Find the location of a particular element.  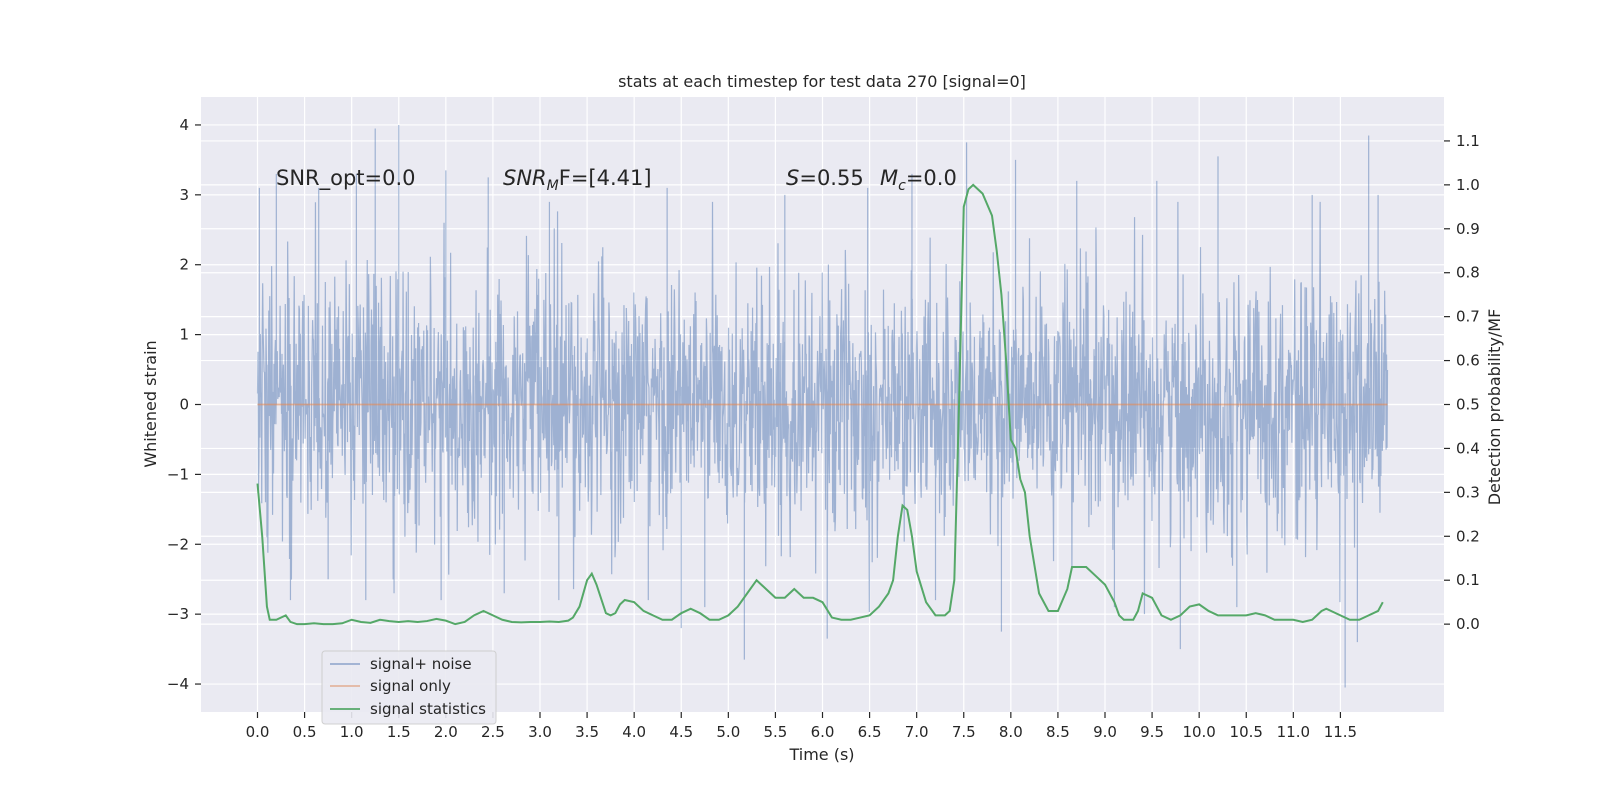

x-tick-label: 3.5 is located at coordinates (587, 732).